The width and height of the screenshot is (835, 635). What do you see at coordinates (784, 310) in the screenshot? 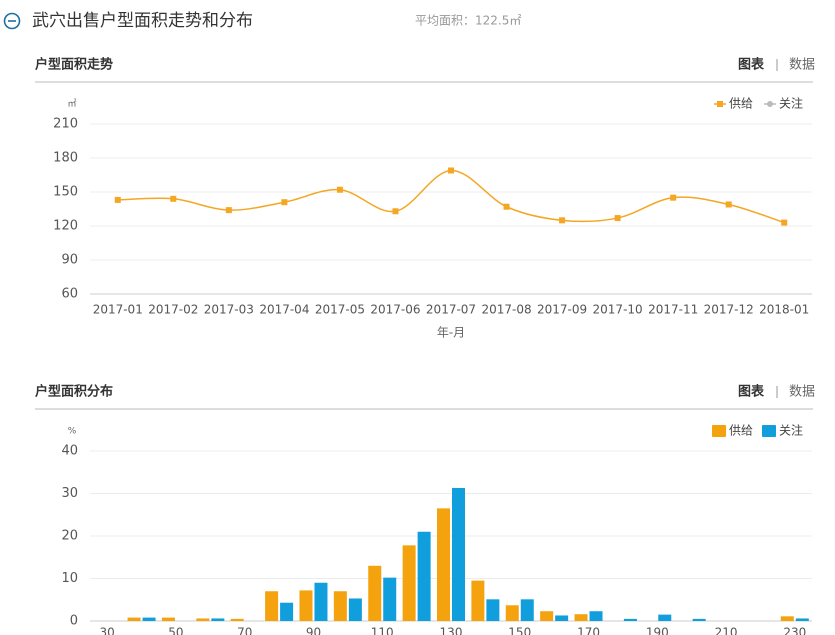
I see `x-tick-label: 2018-01` at bounding box center [784, 310].